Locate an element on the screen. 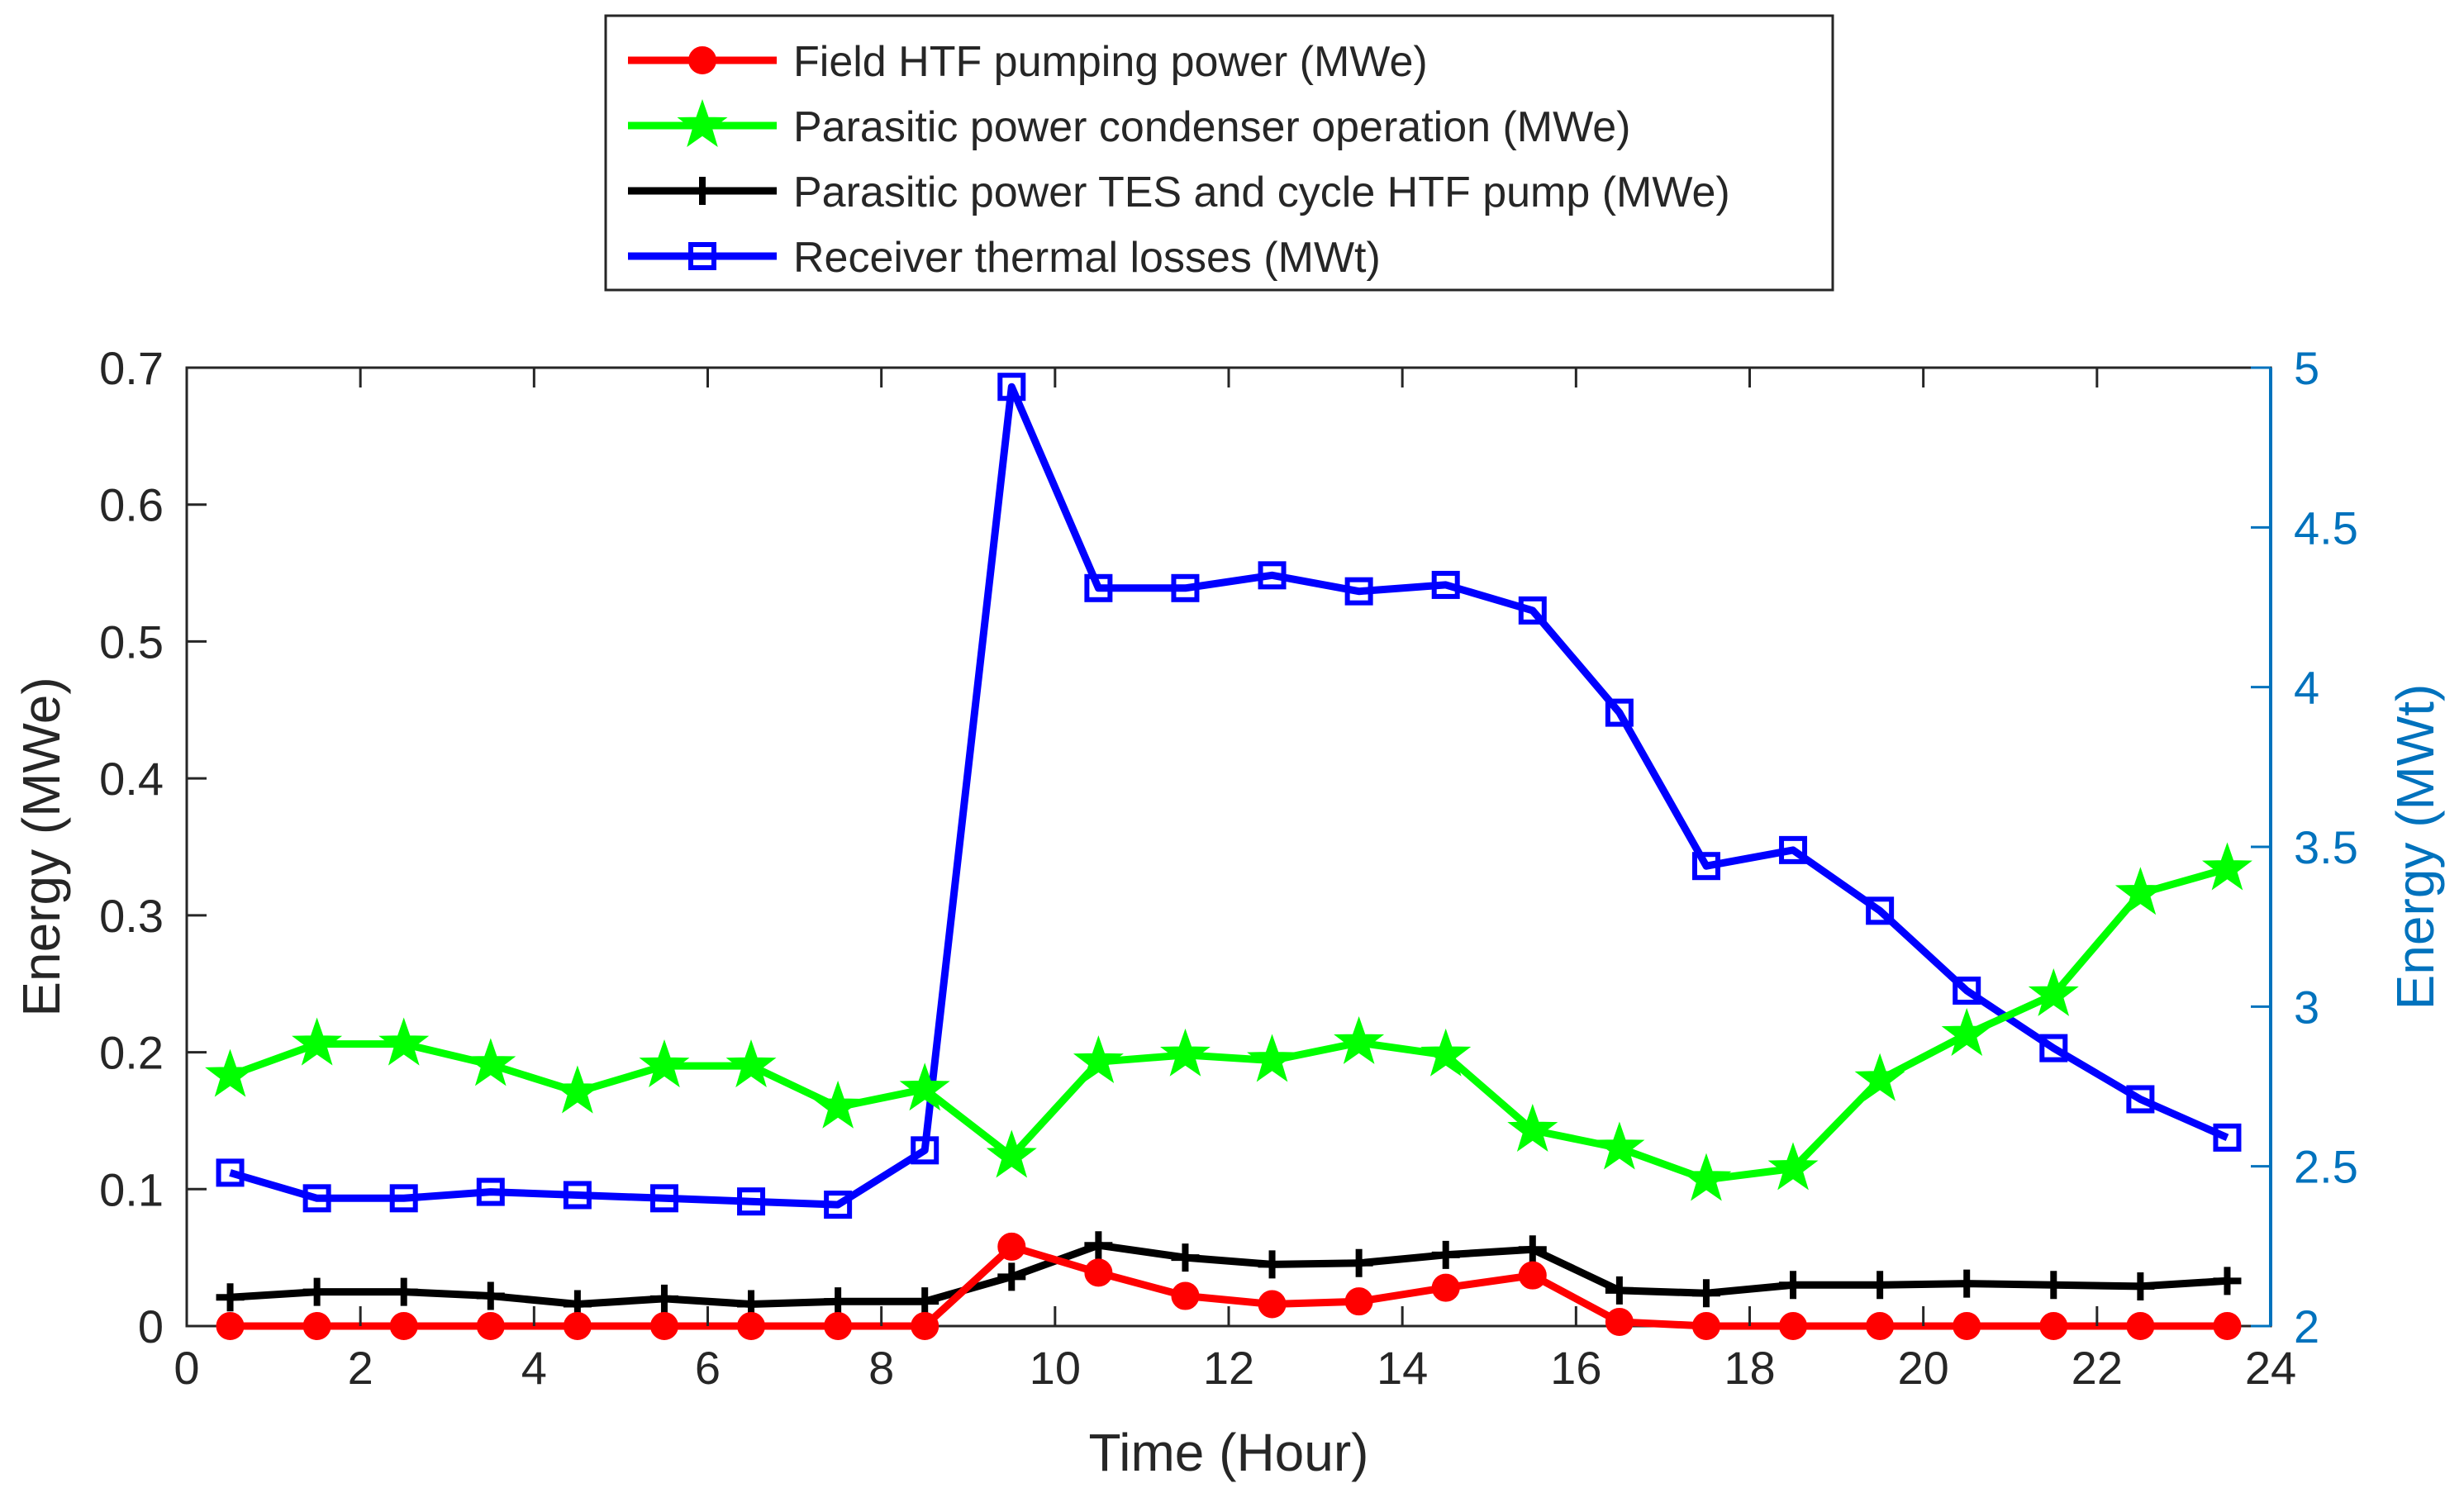 The height and width of the screenshot is (1507, 2464). y-left-tick-label: 0 is located at coordinates (151, 1326).